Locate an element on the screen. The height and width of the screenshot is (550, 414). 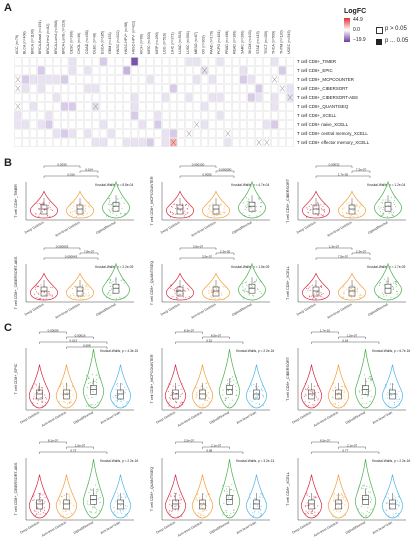
heatmap-row-label: T cell CD8+_QUANTISEQ is located at coordinates (323, 106).